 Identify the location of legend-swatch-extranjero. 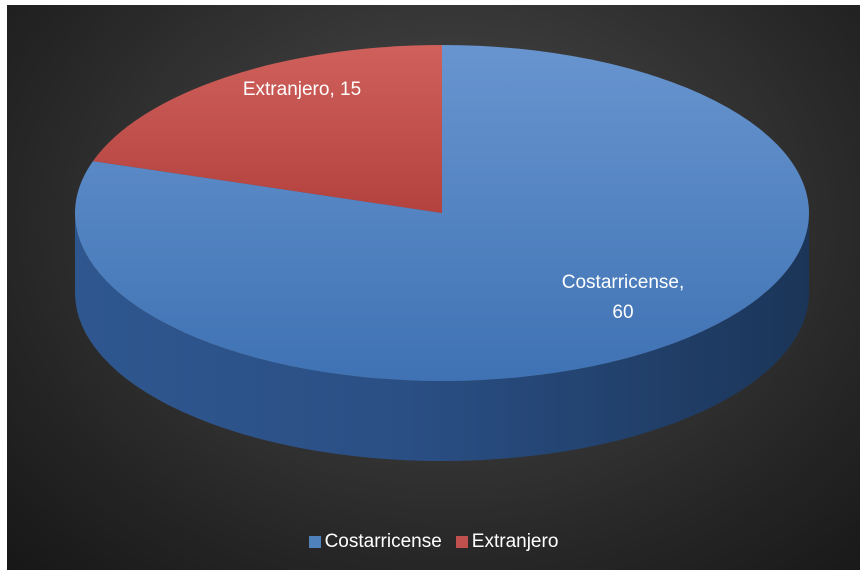
(461, 542).